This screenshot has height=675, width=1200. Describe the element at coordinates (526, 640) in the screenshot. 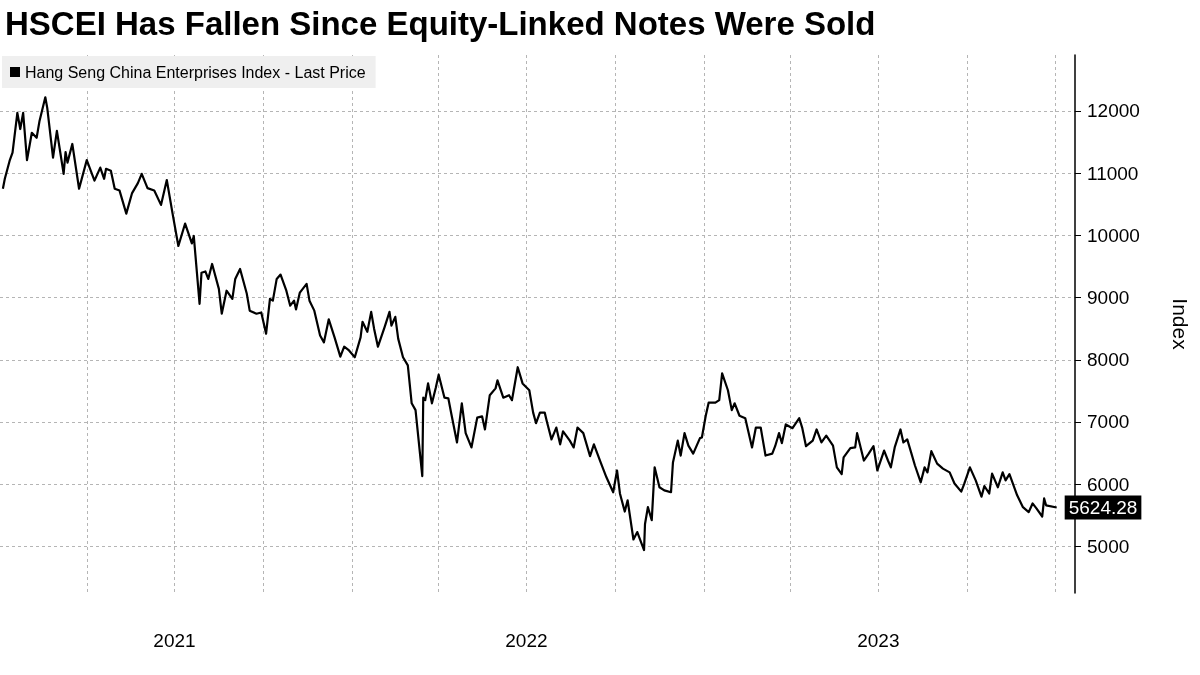

I see `x-tick-label: 2022` at that location.